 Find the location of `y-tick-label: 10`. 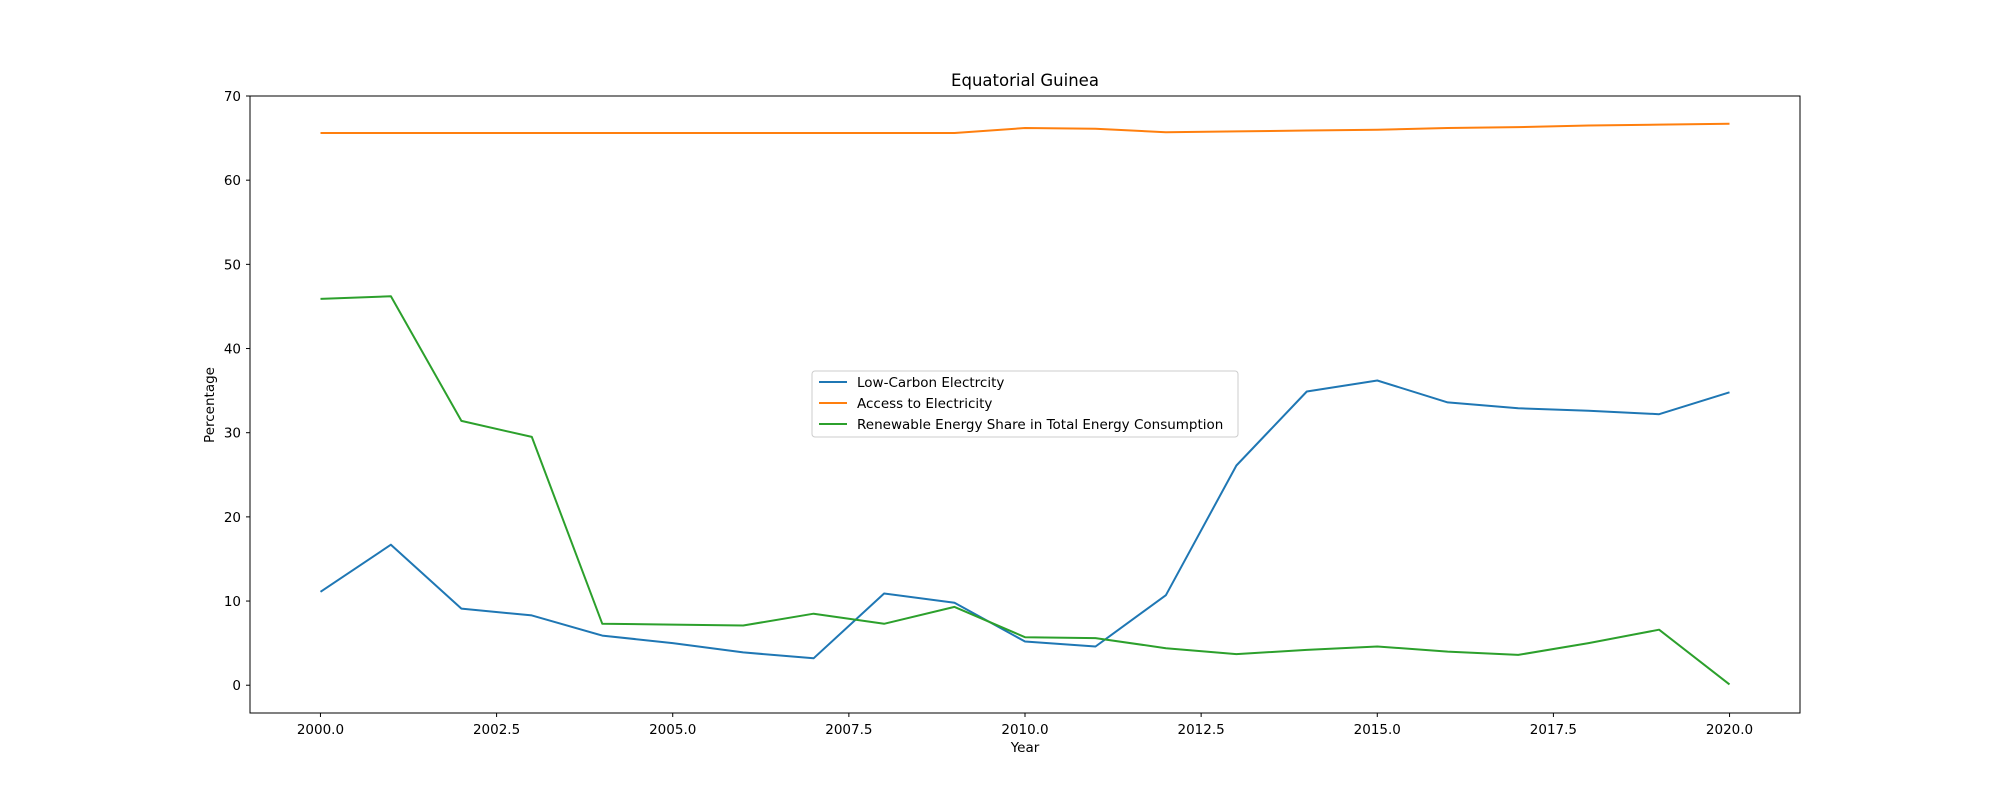

y-tick-label: 10 is located at coordinates (232, 602).